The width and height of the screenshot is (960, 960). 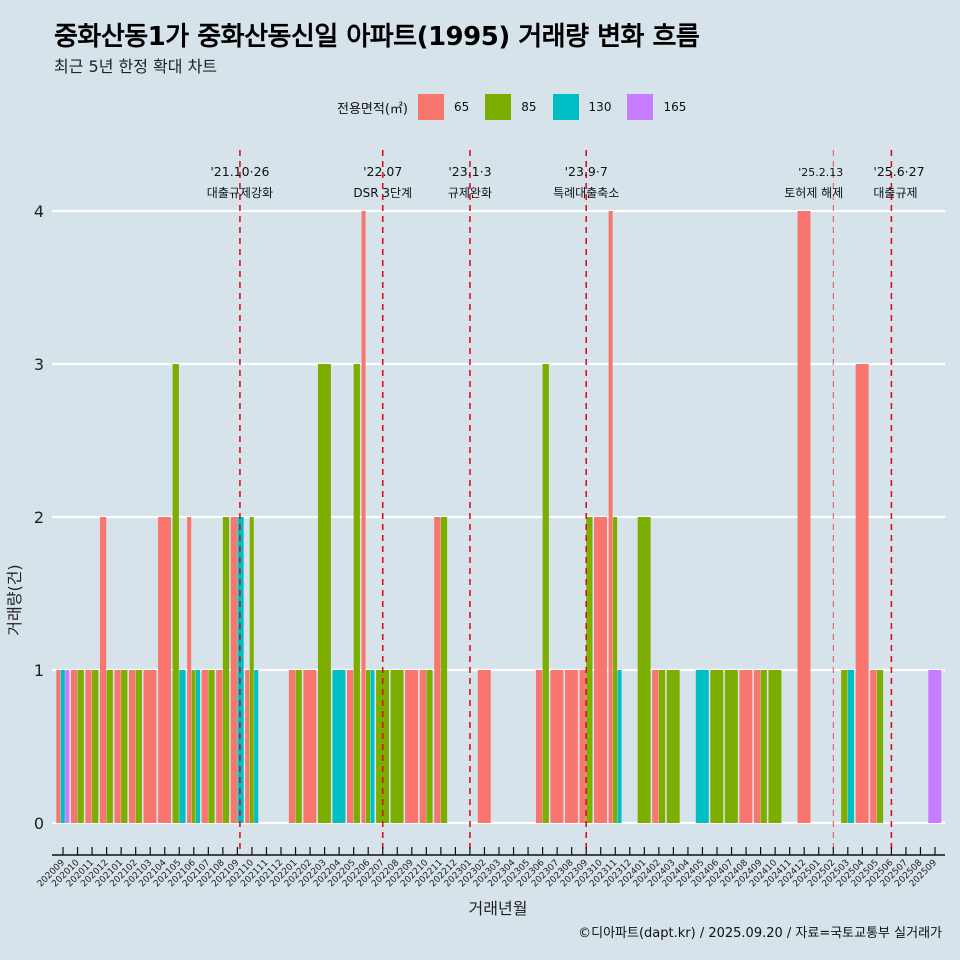 I want to click on legend-label-165: 165, so click(x=675, y=107).